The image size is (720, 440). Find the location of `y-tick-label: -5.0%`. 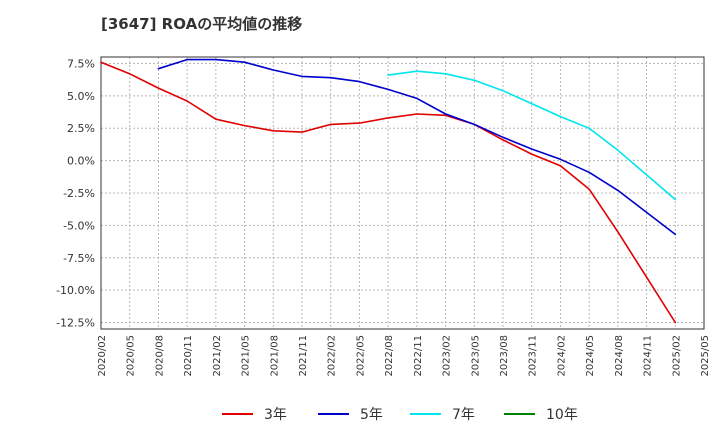

y-tick-label: -5.0% is located at coordinates (79, 225).